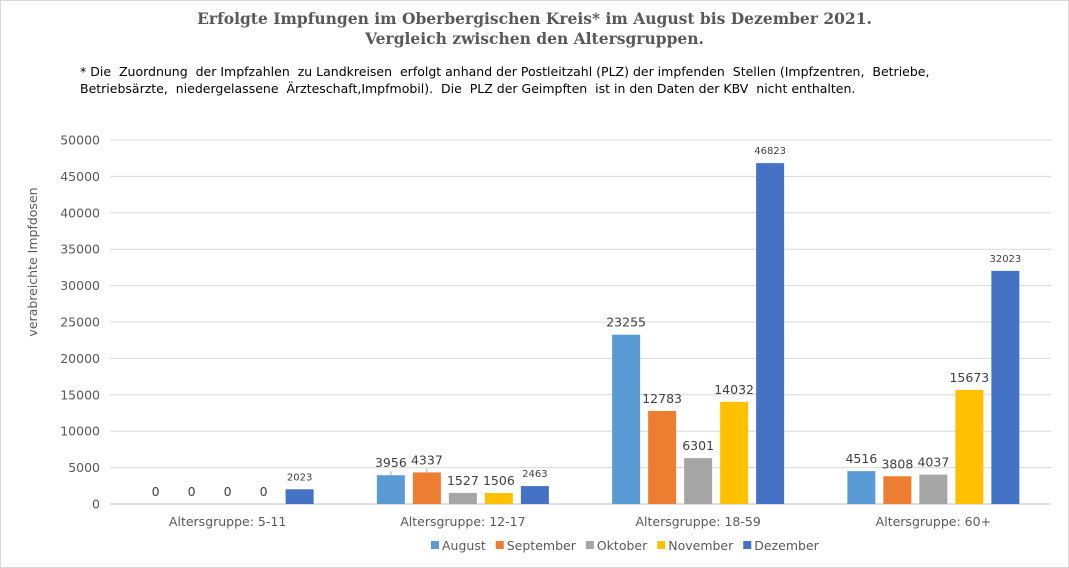 This screenshot has height=568, width=1069. What do you see at coordinates (701, 545) in the screenshot?
I see `legend-label: November` at bounding box center [701, 545].